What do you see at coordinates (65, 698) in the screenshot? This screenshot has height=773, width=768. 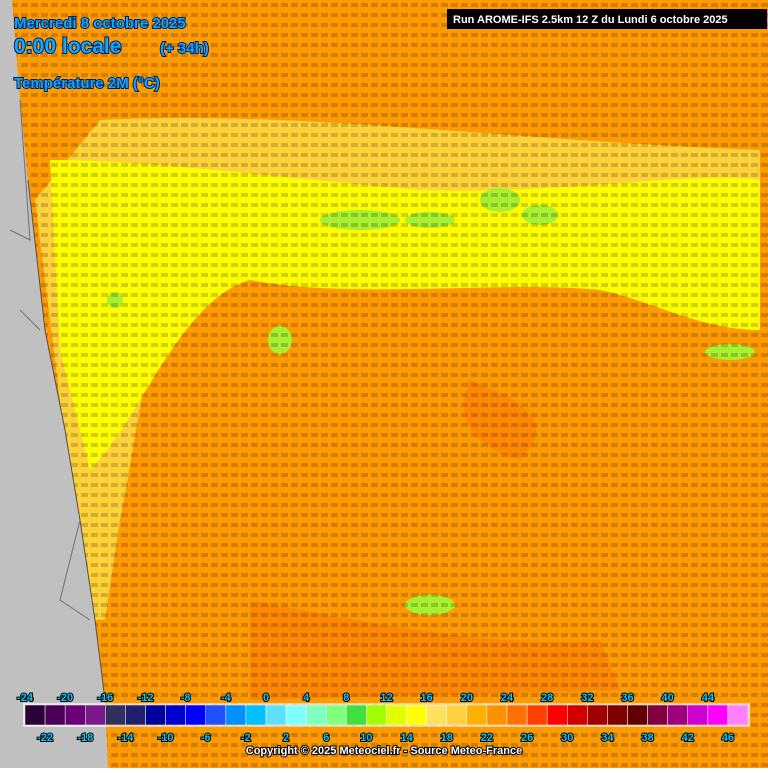 I see `legend-tick-label: -20` at bounding box center [65, 698].